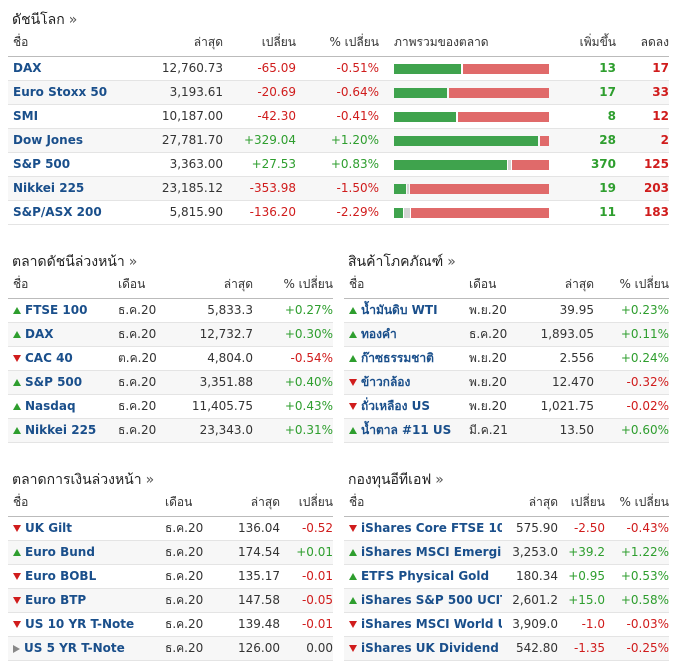 Image resolution: width=679 pixels, height=667 pixels. What do you see at coordinates (506, 576) in the screenshot?
I see `table-row: ETFS Physical Gold 180.34 +0.95 +0.53%` at bounding box center [506, 576].